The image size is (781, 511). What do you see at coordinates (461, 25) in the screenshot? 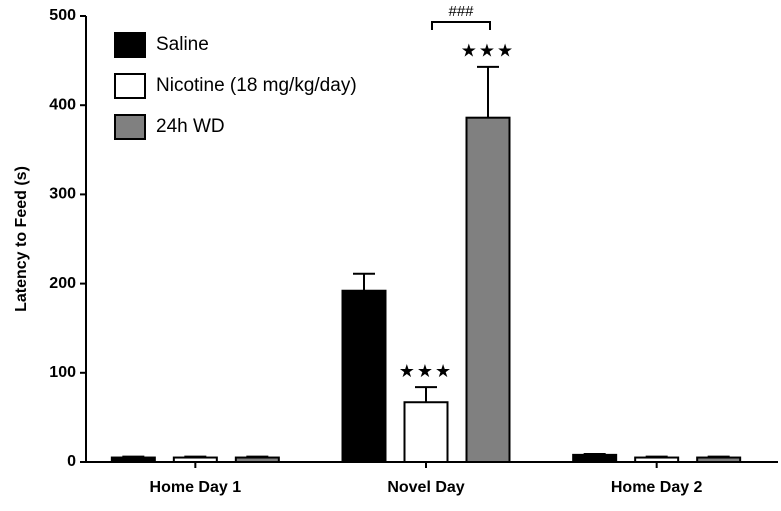
I see `significance-bracket` at bounding box center [461, 25].